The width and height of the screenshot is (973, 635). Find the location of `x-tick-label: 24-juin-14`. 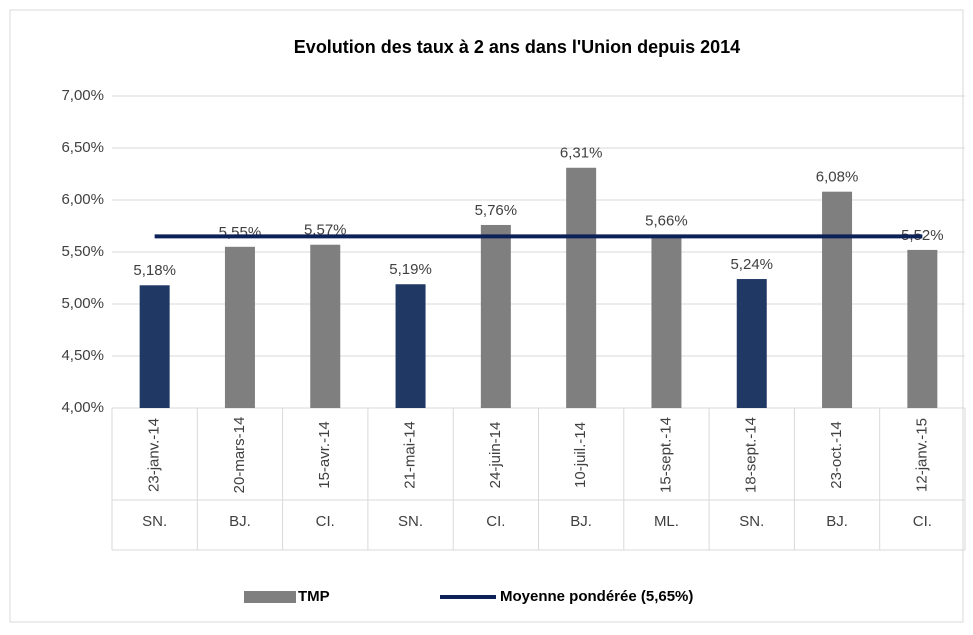

x-tick-label: 24-juin-14 is located at coordinates (495, 455).